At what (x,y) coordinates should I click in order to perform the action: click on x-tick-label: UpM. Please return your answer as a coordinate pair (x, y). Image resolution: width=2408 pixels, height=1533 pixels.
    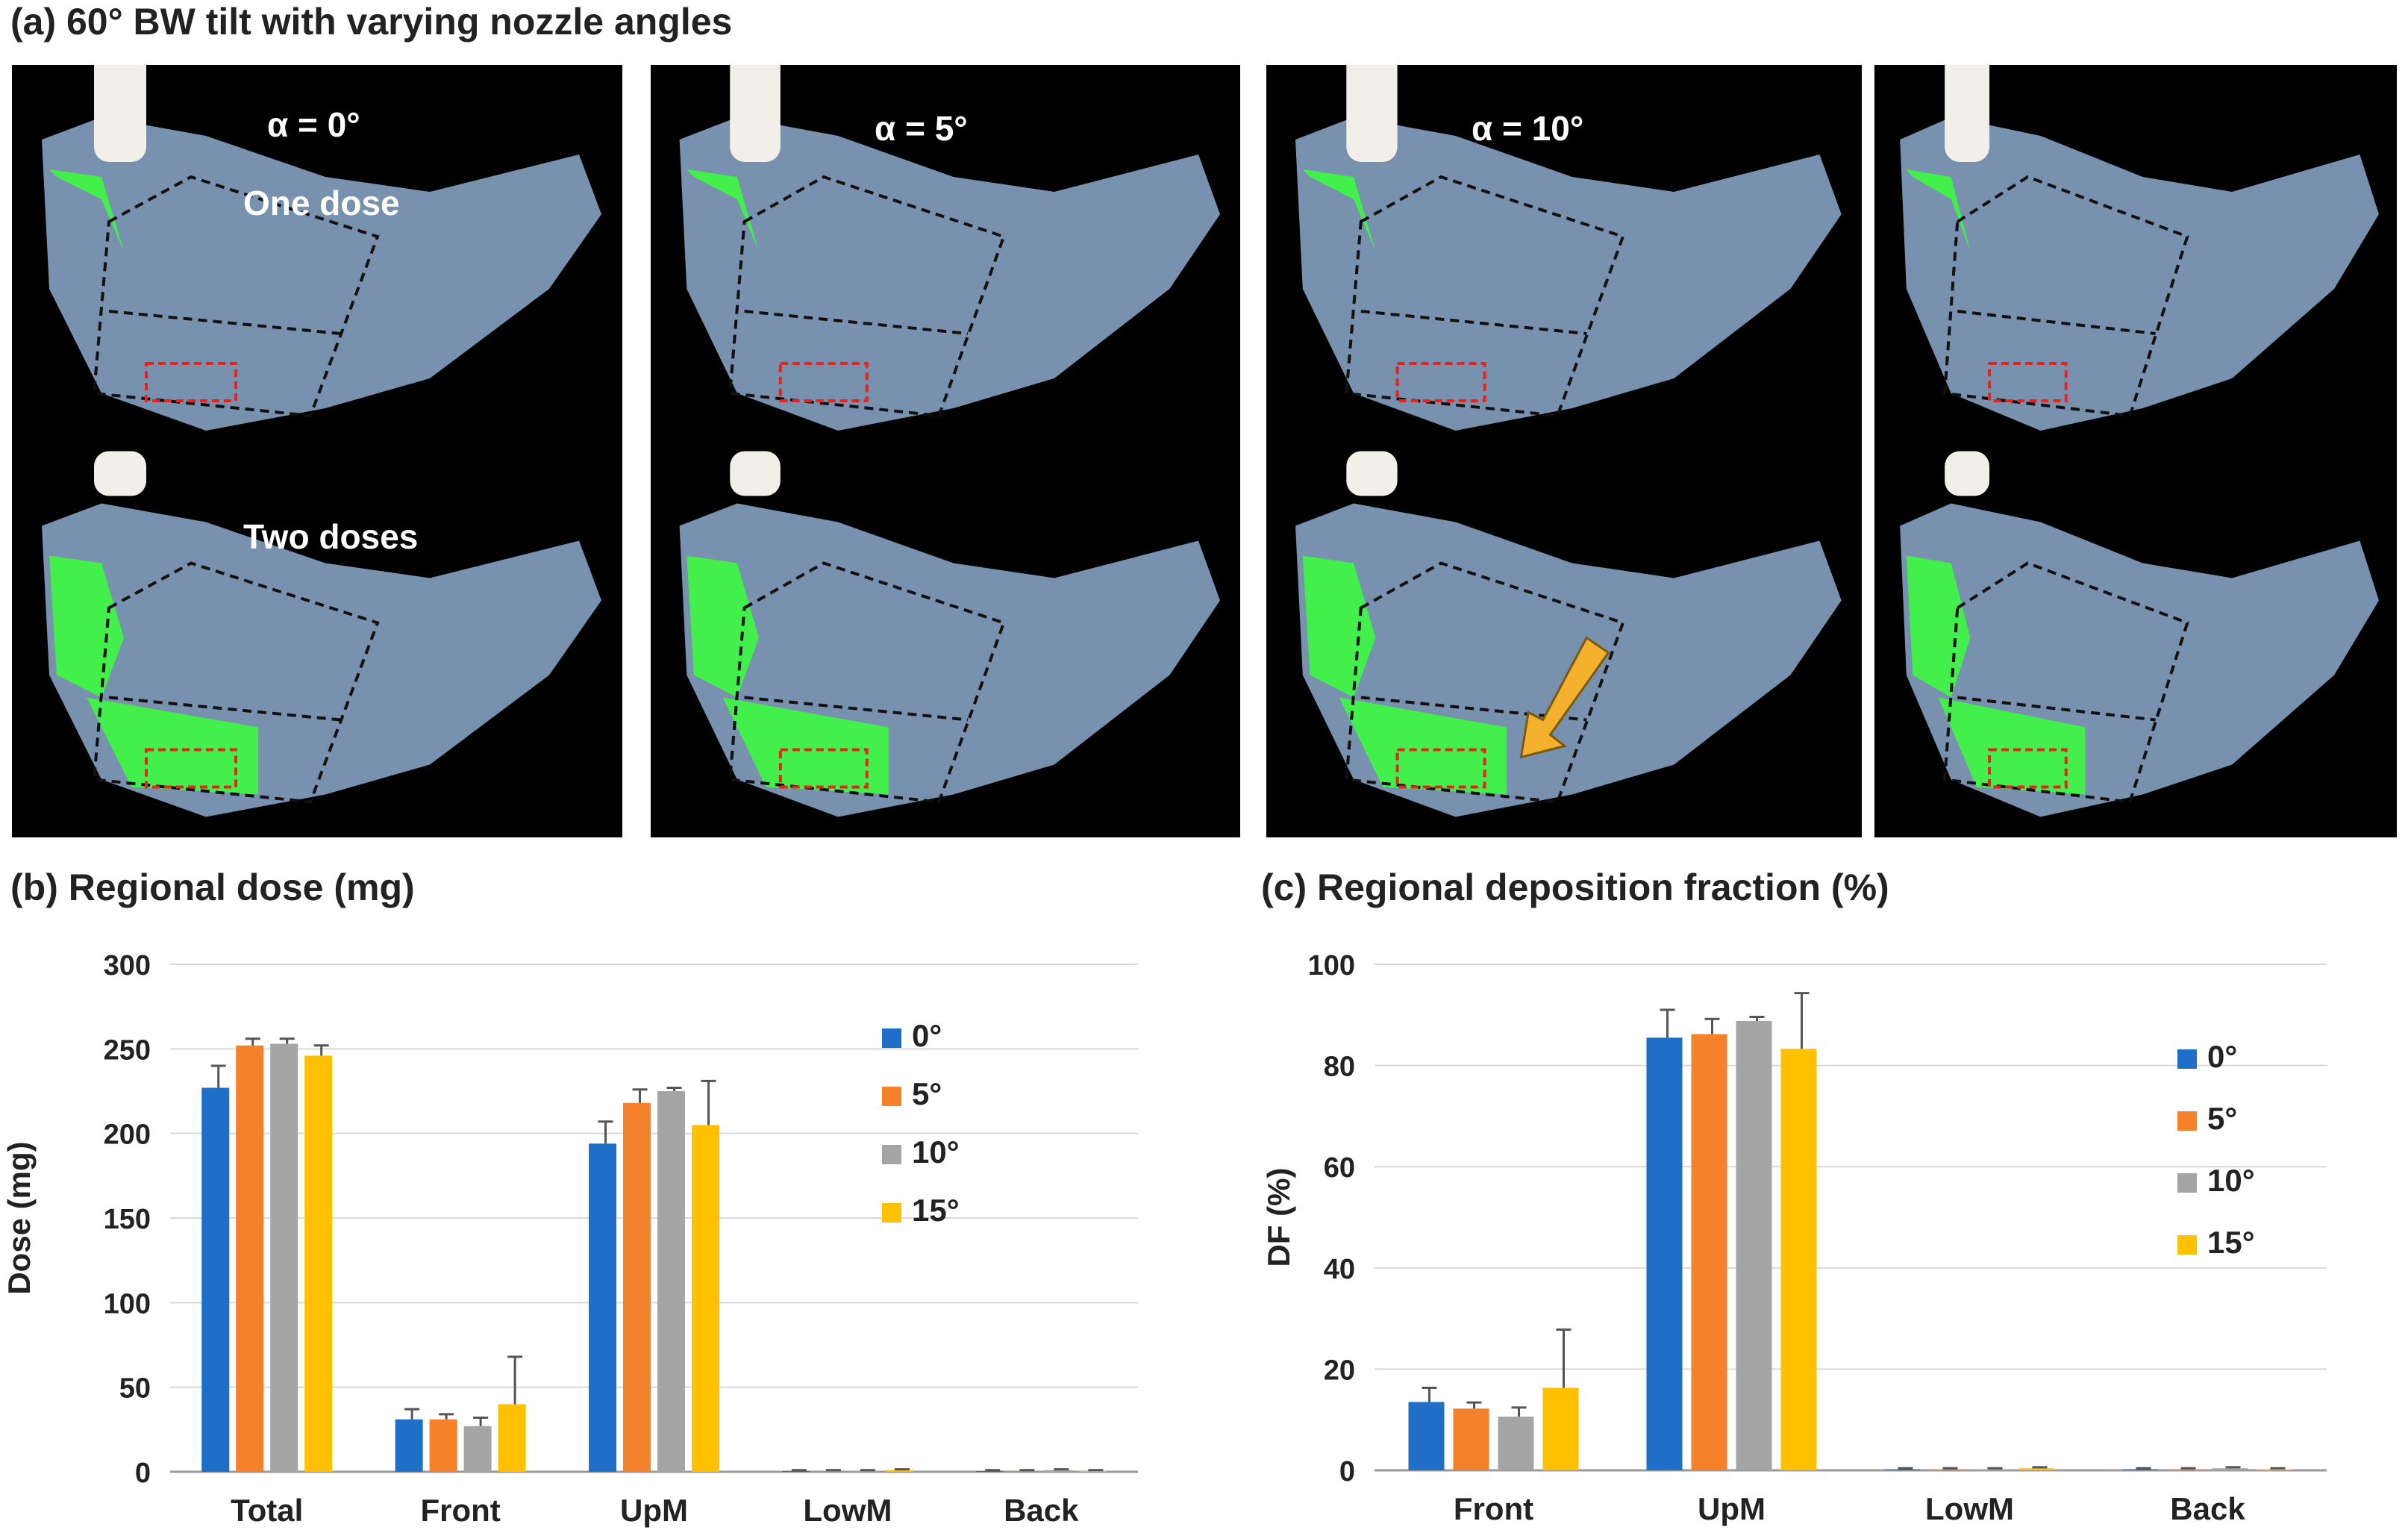
    Looking at the image, I should click on (654, 1510).